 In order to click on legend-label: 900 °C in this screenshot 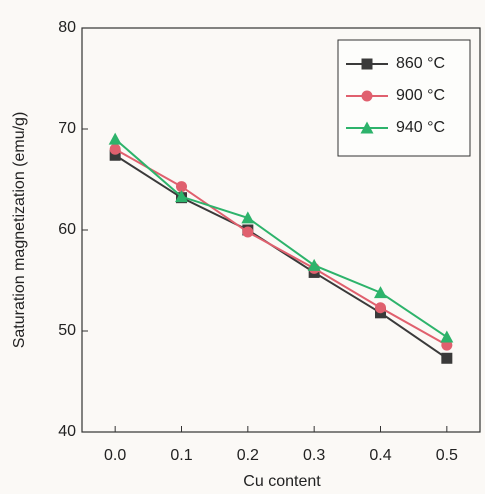, I will do `click(420, 95)`.